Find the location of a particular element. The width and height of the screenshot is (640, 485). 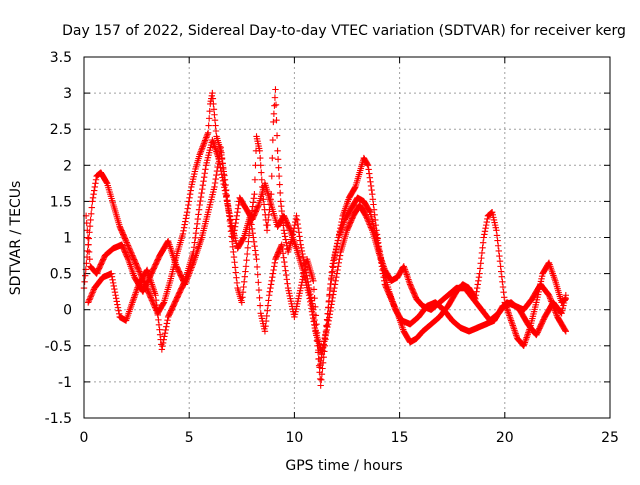

y-tick-label: -1.5 is located at coordinates (58, 419).